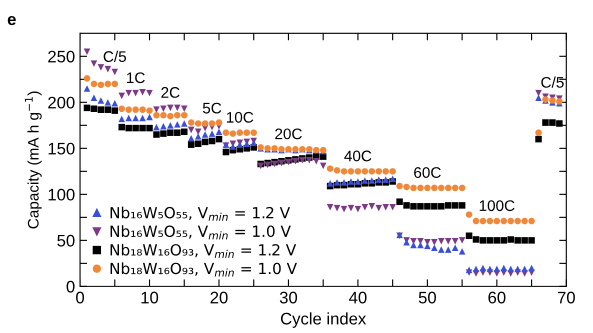  I want to click on annotation: 10C, so click(240, 117).